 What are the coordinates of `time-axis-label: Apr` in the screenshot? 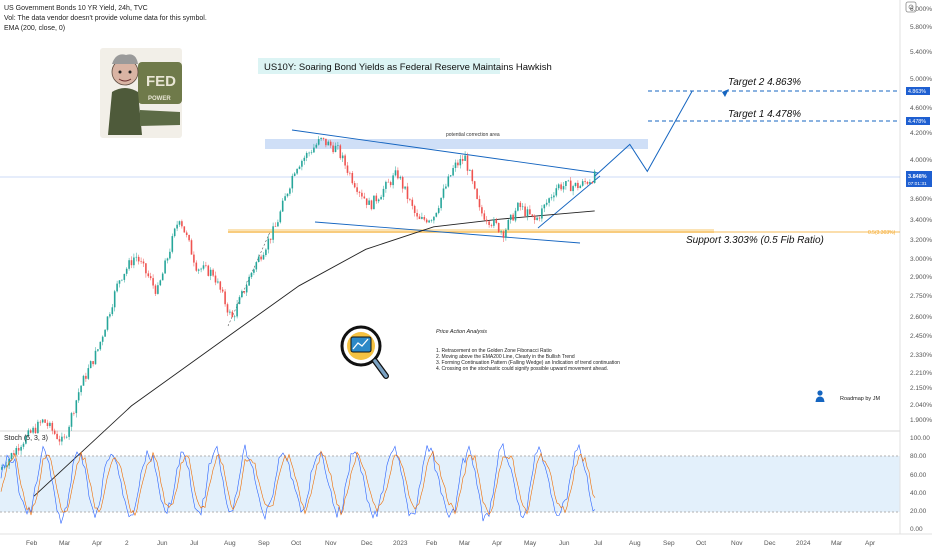 It's located at (870, 543).